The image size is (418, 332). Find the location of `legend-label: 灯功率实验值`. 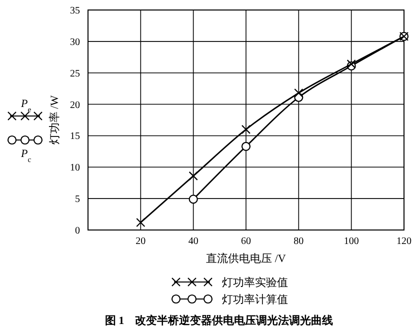

legend-label: 灯功率实验值 is located at coordinates (255, 282).